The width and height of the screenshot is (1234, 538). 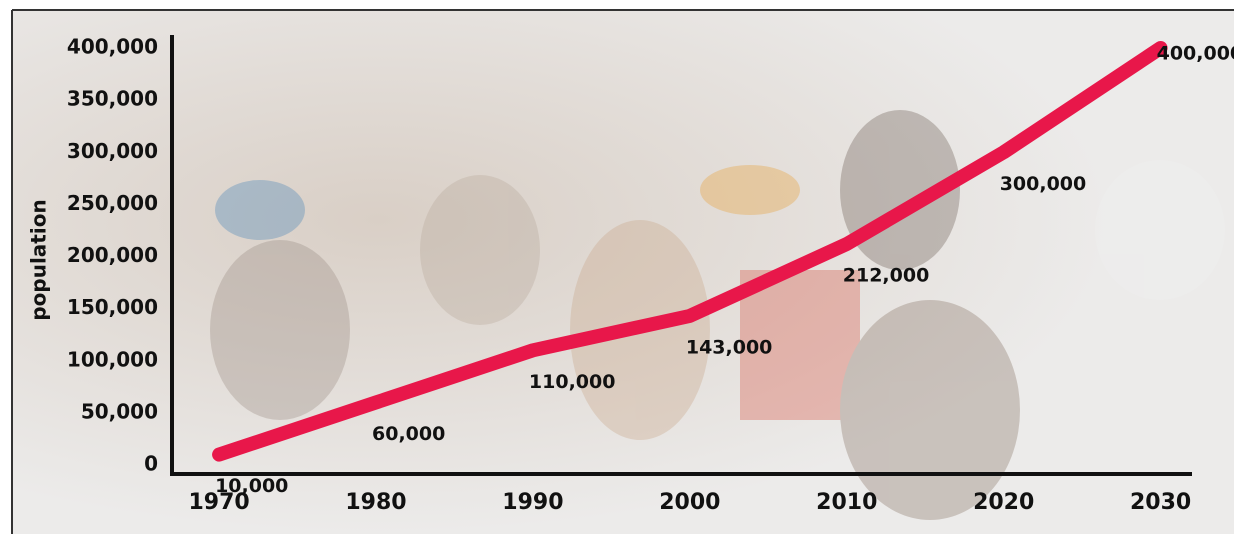 I want to click on y-tick-label: 50,000, so click(x=119, y=411).